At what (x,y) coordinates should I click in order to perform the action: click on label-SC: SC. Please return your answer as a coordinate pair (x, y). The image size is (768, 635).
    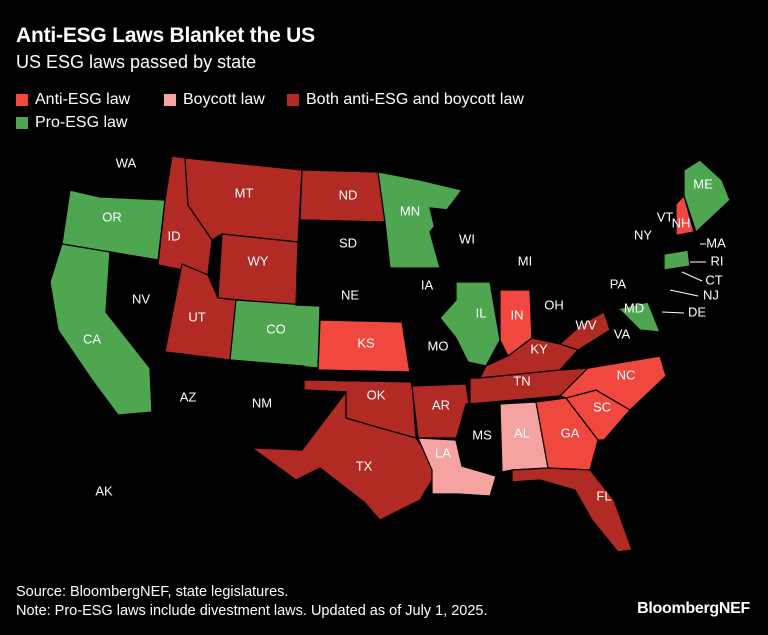
    Looking at the image, I should click on (602, 406).